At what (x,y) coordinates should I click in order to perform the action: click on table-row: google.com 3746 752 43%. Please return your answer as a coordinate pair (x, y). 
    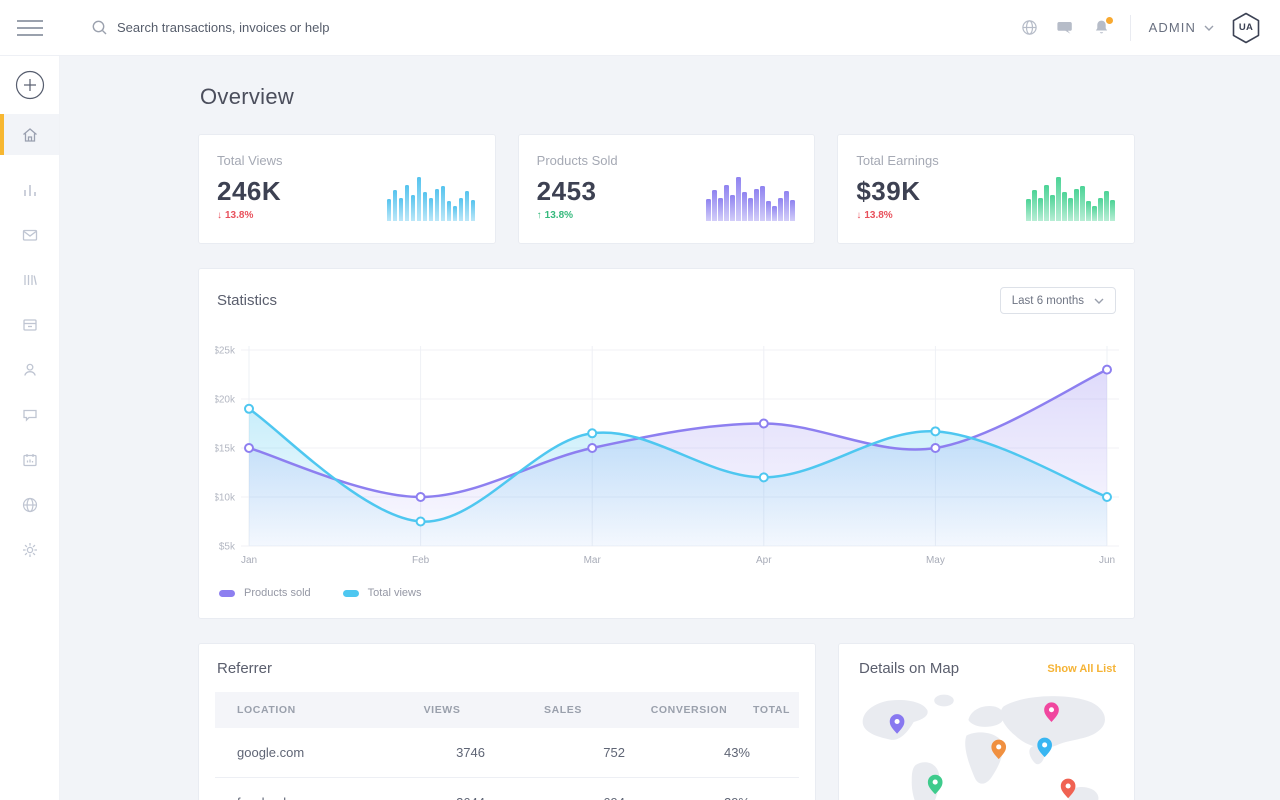
    Looking at the image, I should click on (507, 753).